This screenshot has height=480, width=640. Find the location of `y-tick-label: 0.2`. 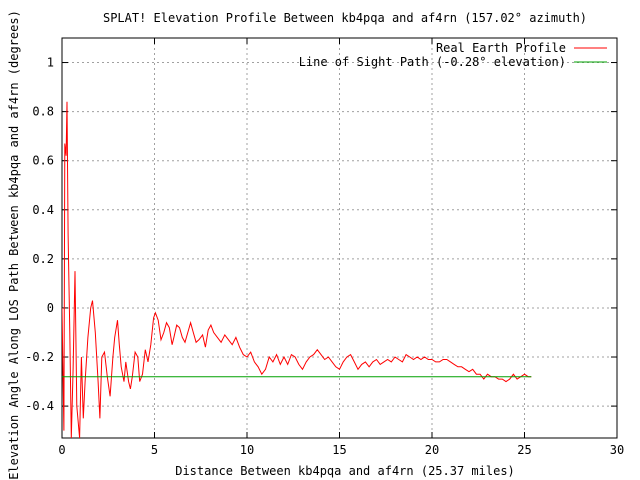

y-tick-label: 0.2 is located at coordinates (43, 259).